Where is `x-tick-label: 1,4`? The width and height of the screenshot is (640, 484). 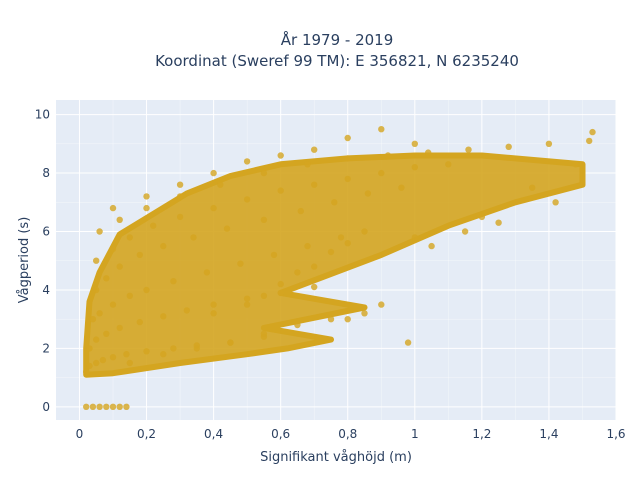 x-tick-label: 1,4 is located at coordinates (548, 434).